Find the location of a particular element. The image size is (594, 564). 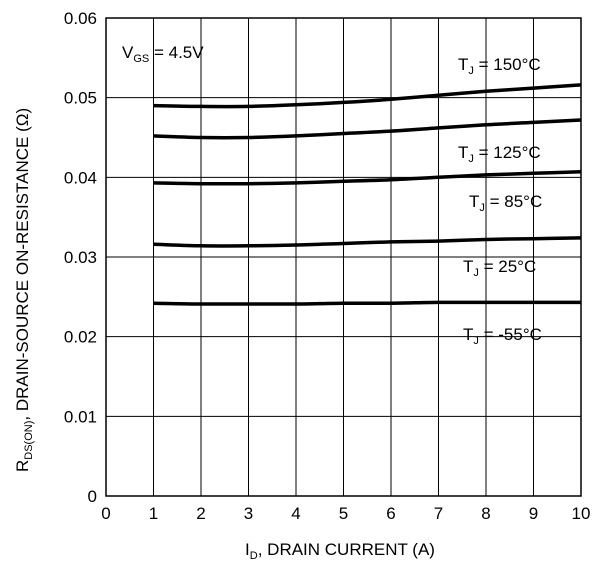

y-tick-label: 0.02 is located at coordinates (80, 337).